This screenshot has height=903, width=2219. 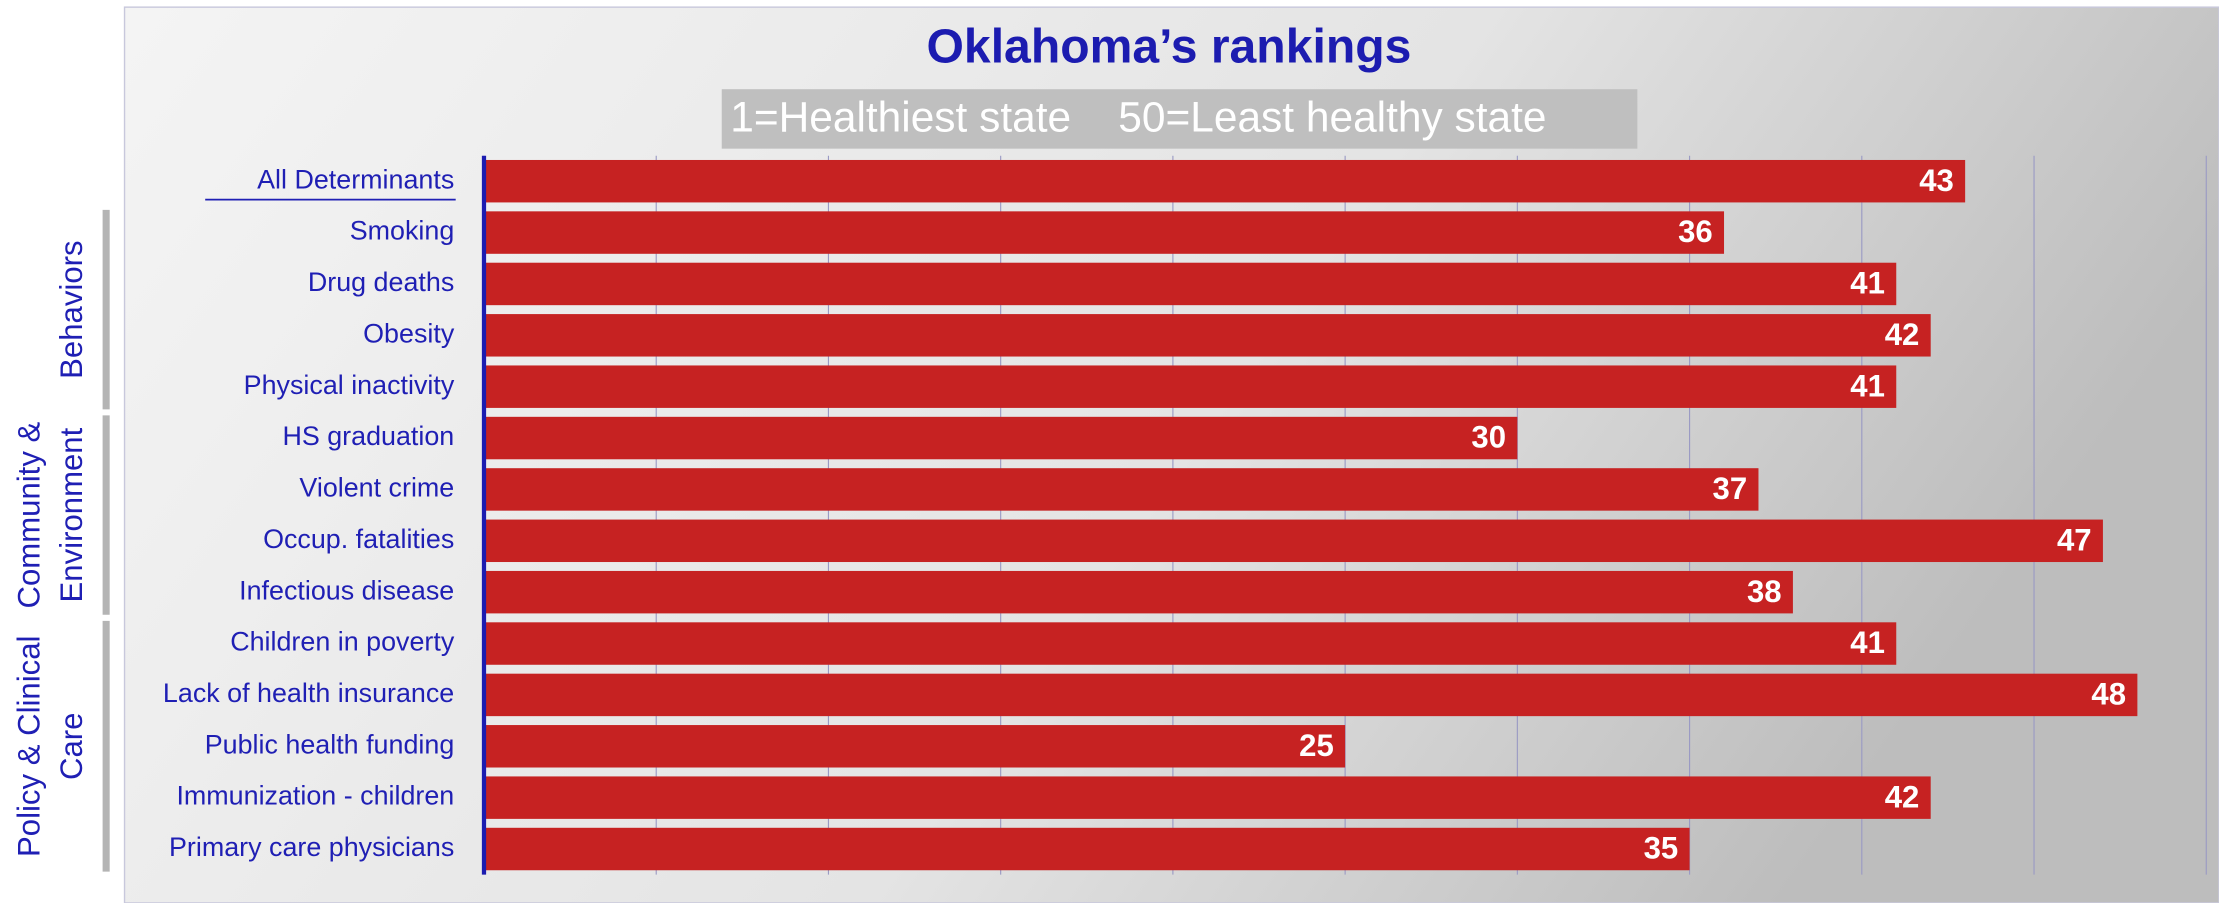 What do you see at coordinates (402, 231) in the screenshot?
I see `category-label: Smoking` at bounding box center [402, 231].